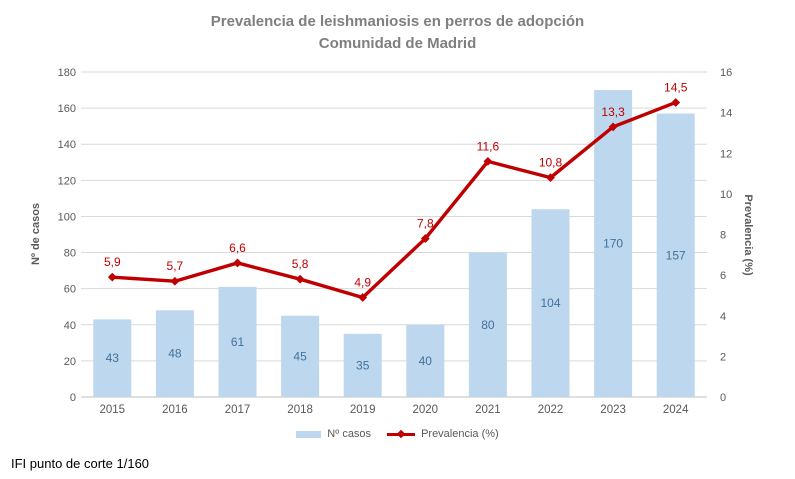  I want to click on chart-title-line2: Comunidad de Madrid, so click(397, 43).